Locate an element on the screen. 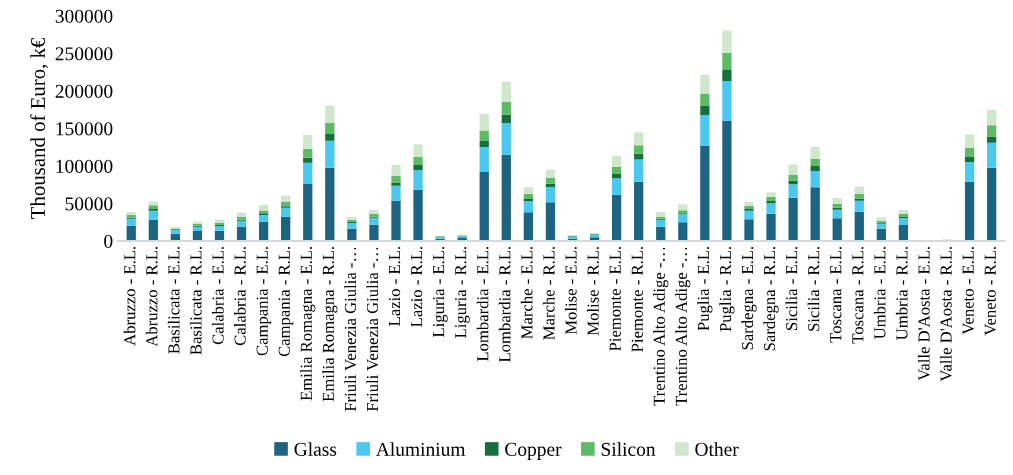  legend-label: Aluminium is located at coordinates (420, 449).